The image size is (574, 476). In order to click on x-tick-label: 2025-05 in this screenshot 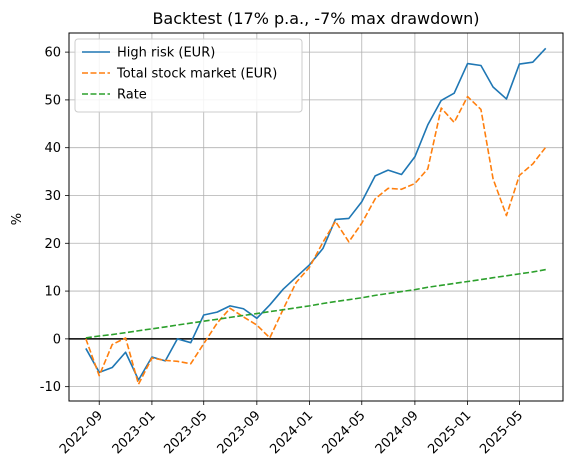, I will do `click(501, 432)`.